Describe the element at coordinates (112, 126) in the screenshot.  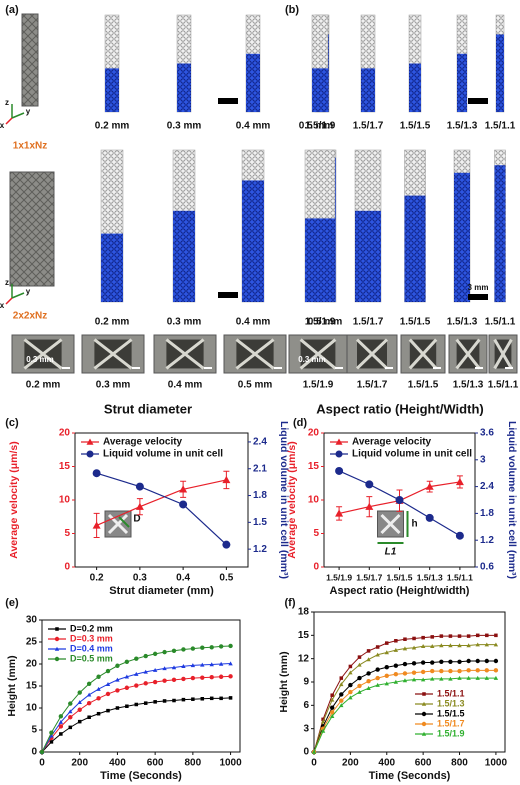
I see `column-label: 0.2 mm` at that location.